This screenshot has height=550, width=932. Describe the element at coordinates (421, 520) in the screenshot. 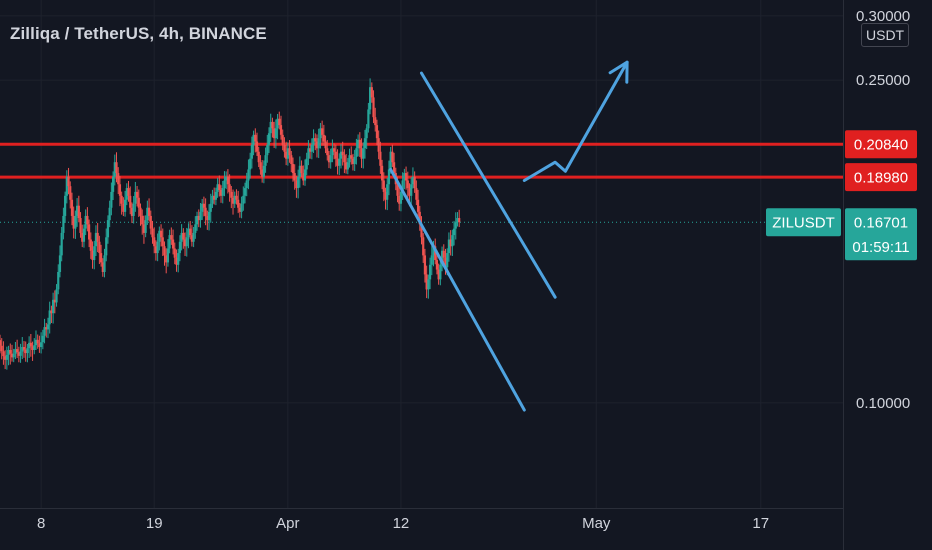

I see `time-axis: 8 19 Apr 12 May 17` at that location.